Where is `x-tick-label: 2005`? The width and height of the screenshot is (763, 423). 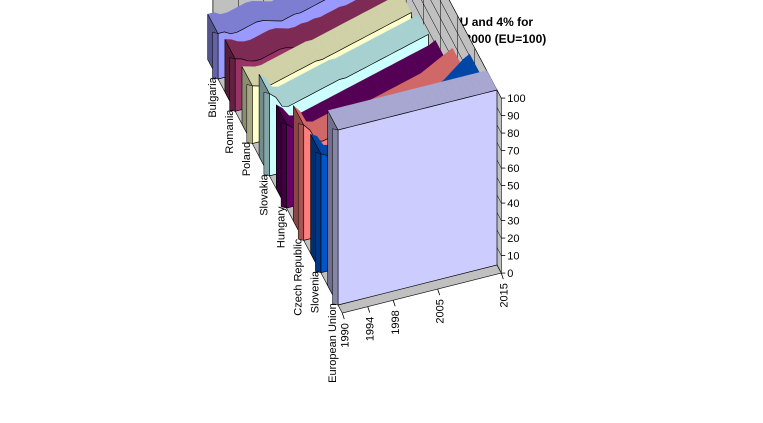
x-tick-label: 2005 is located at coordinates (441, 311).